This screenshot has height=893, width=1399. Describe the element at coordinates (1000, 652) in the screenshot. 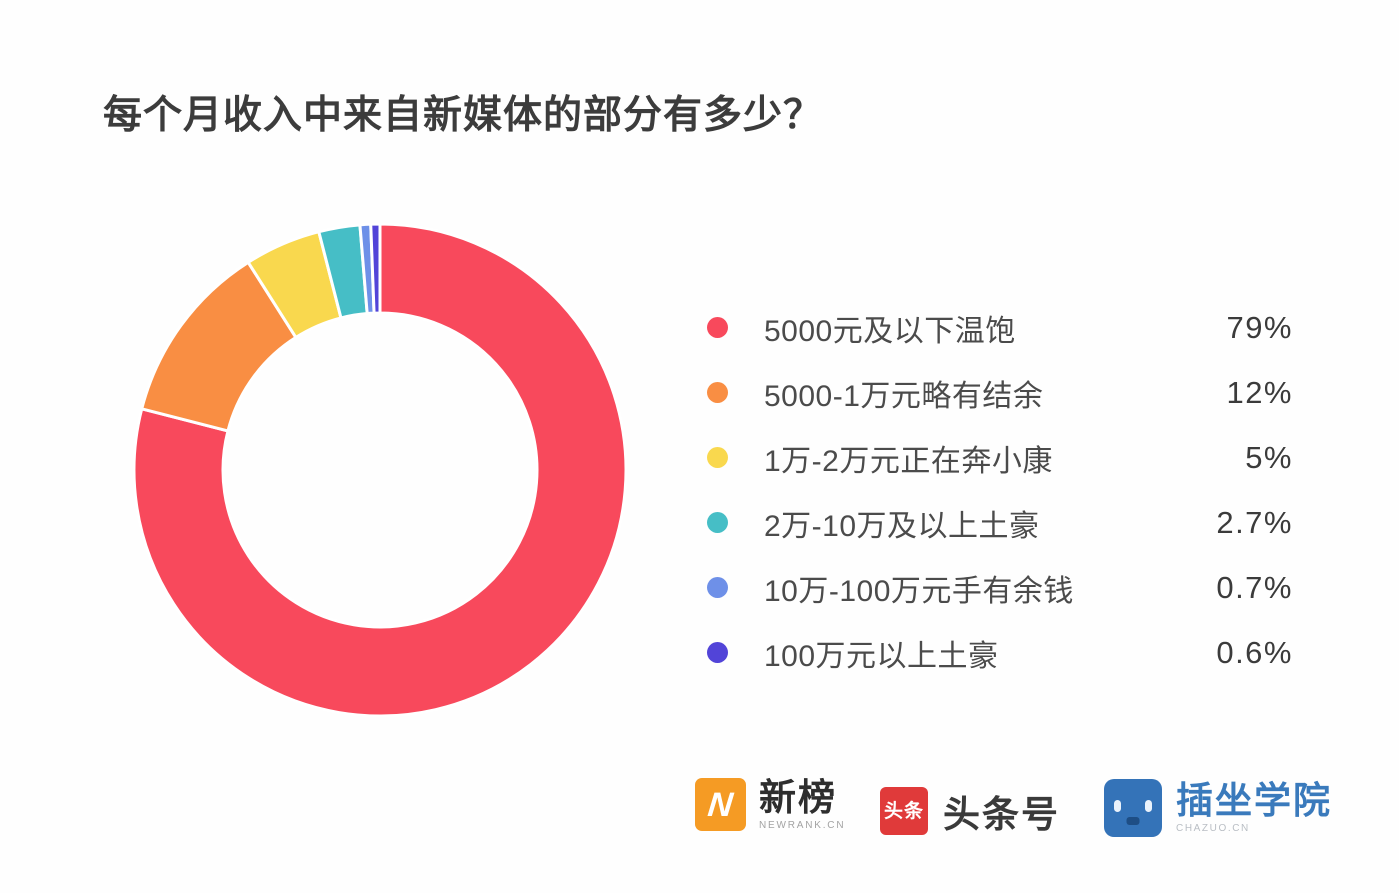

I see `legend-item: 100万元以上土豪 0.6%` at that location.